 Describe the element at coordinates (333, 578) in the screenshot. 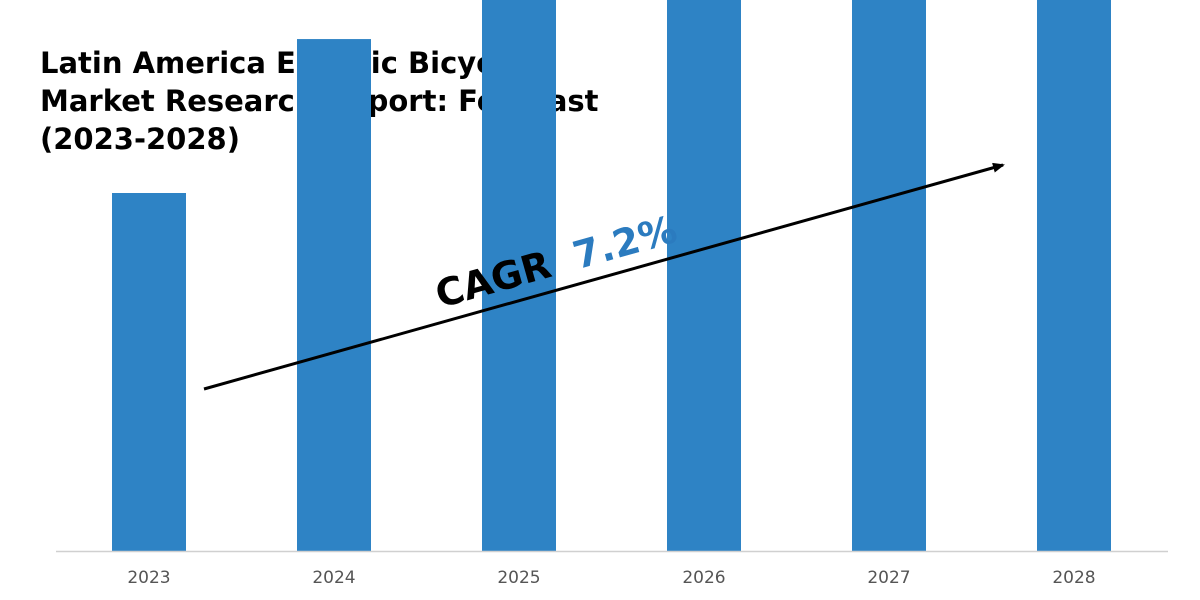

I see `x-tick-label-2024: 2024` at that location.